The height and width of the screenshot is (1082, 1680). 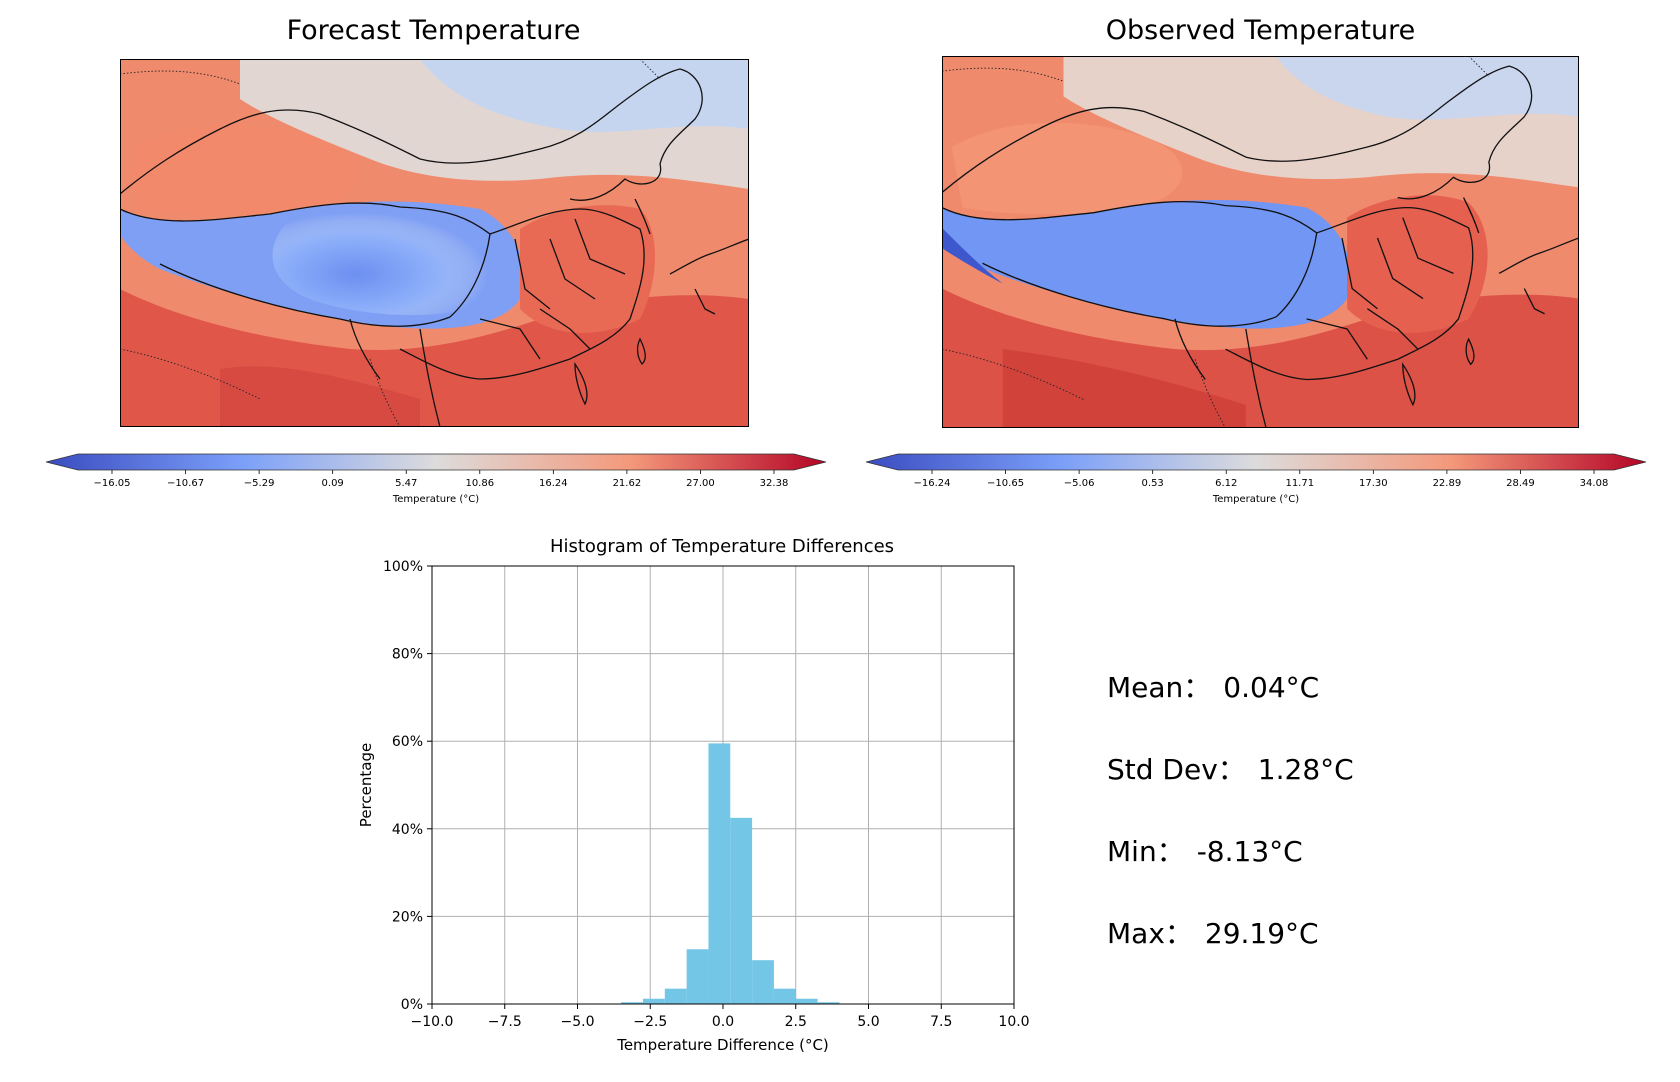 I want to click on forecast-colorbar-tick-label: 5.47, so click(x=406, y=483).